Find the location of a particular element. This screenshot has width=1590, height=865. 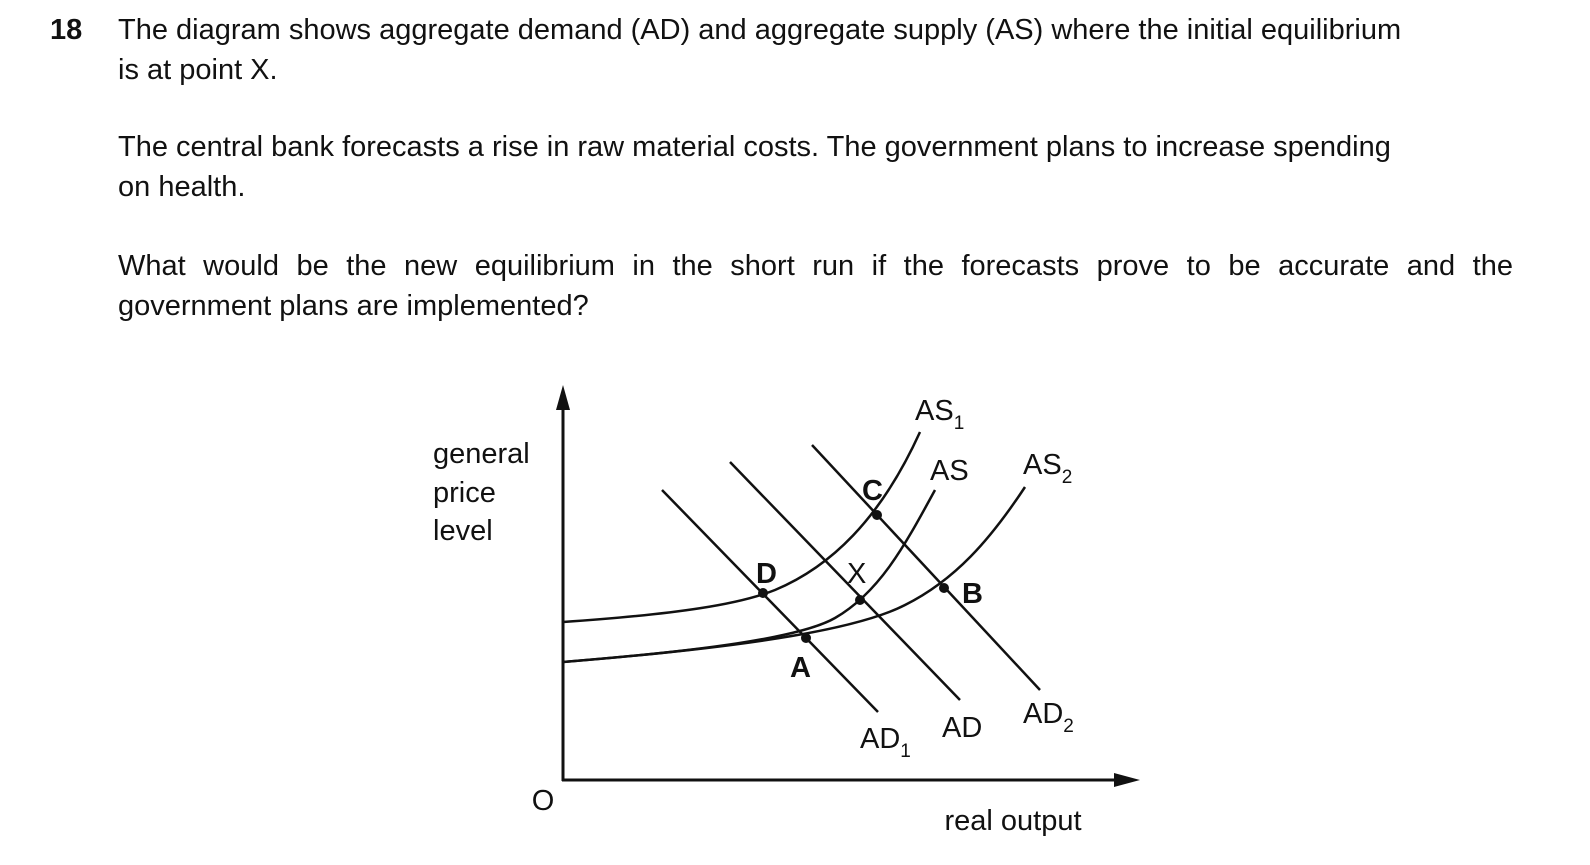

point-label: A is located at coordinates (800, 668).